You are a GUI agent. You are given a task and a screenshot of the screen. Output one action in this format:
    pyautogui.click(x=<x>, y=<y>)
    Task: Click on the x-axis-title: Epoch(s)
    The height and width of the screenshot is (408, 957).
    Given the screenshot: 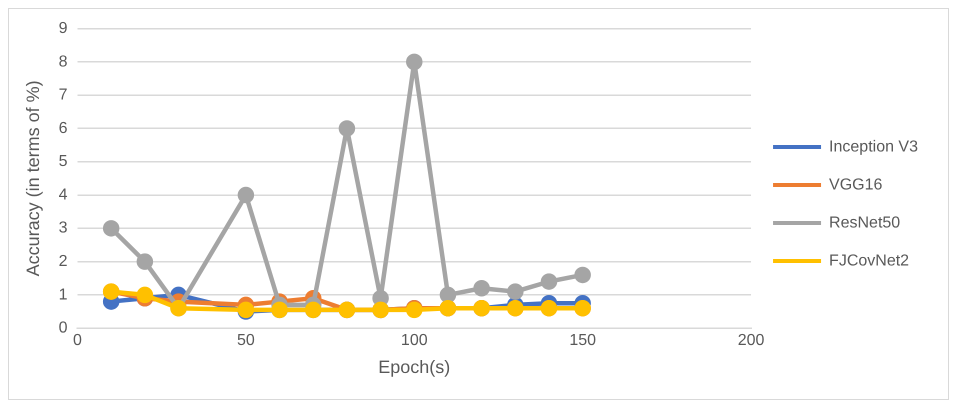 What is the action you would take?
    pyautogui.click(x=414, y=367)
    